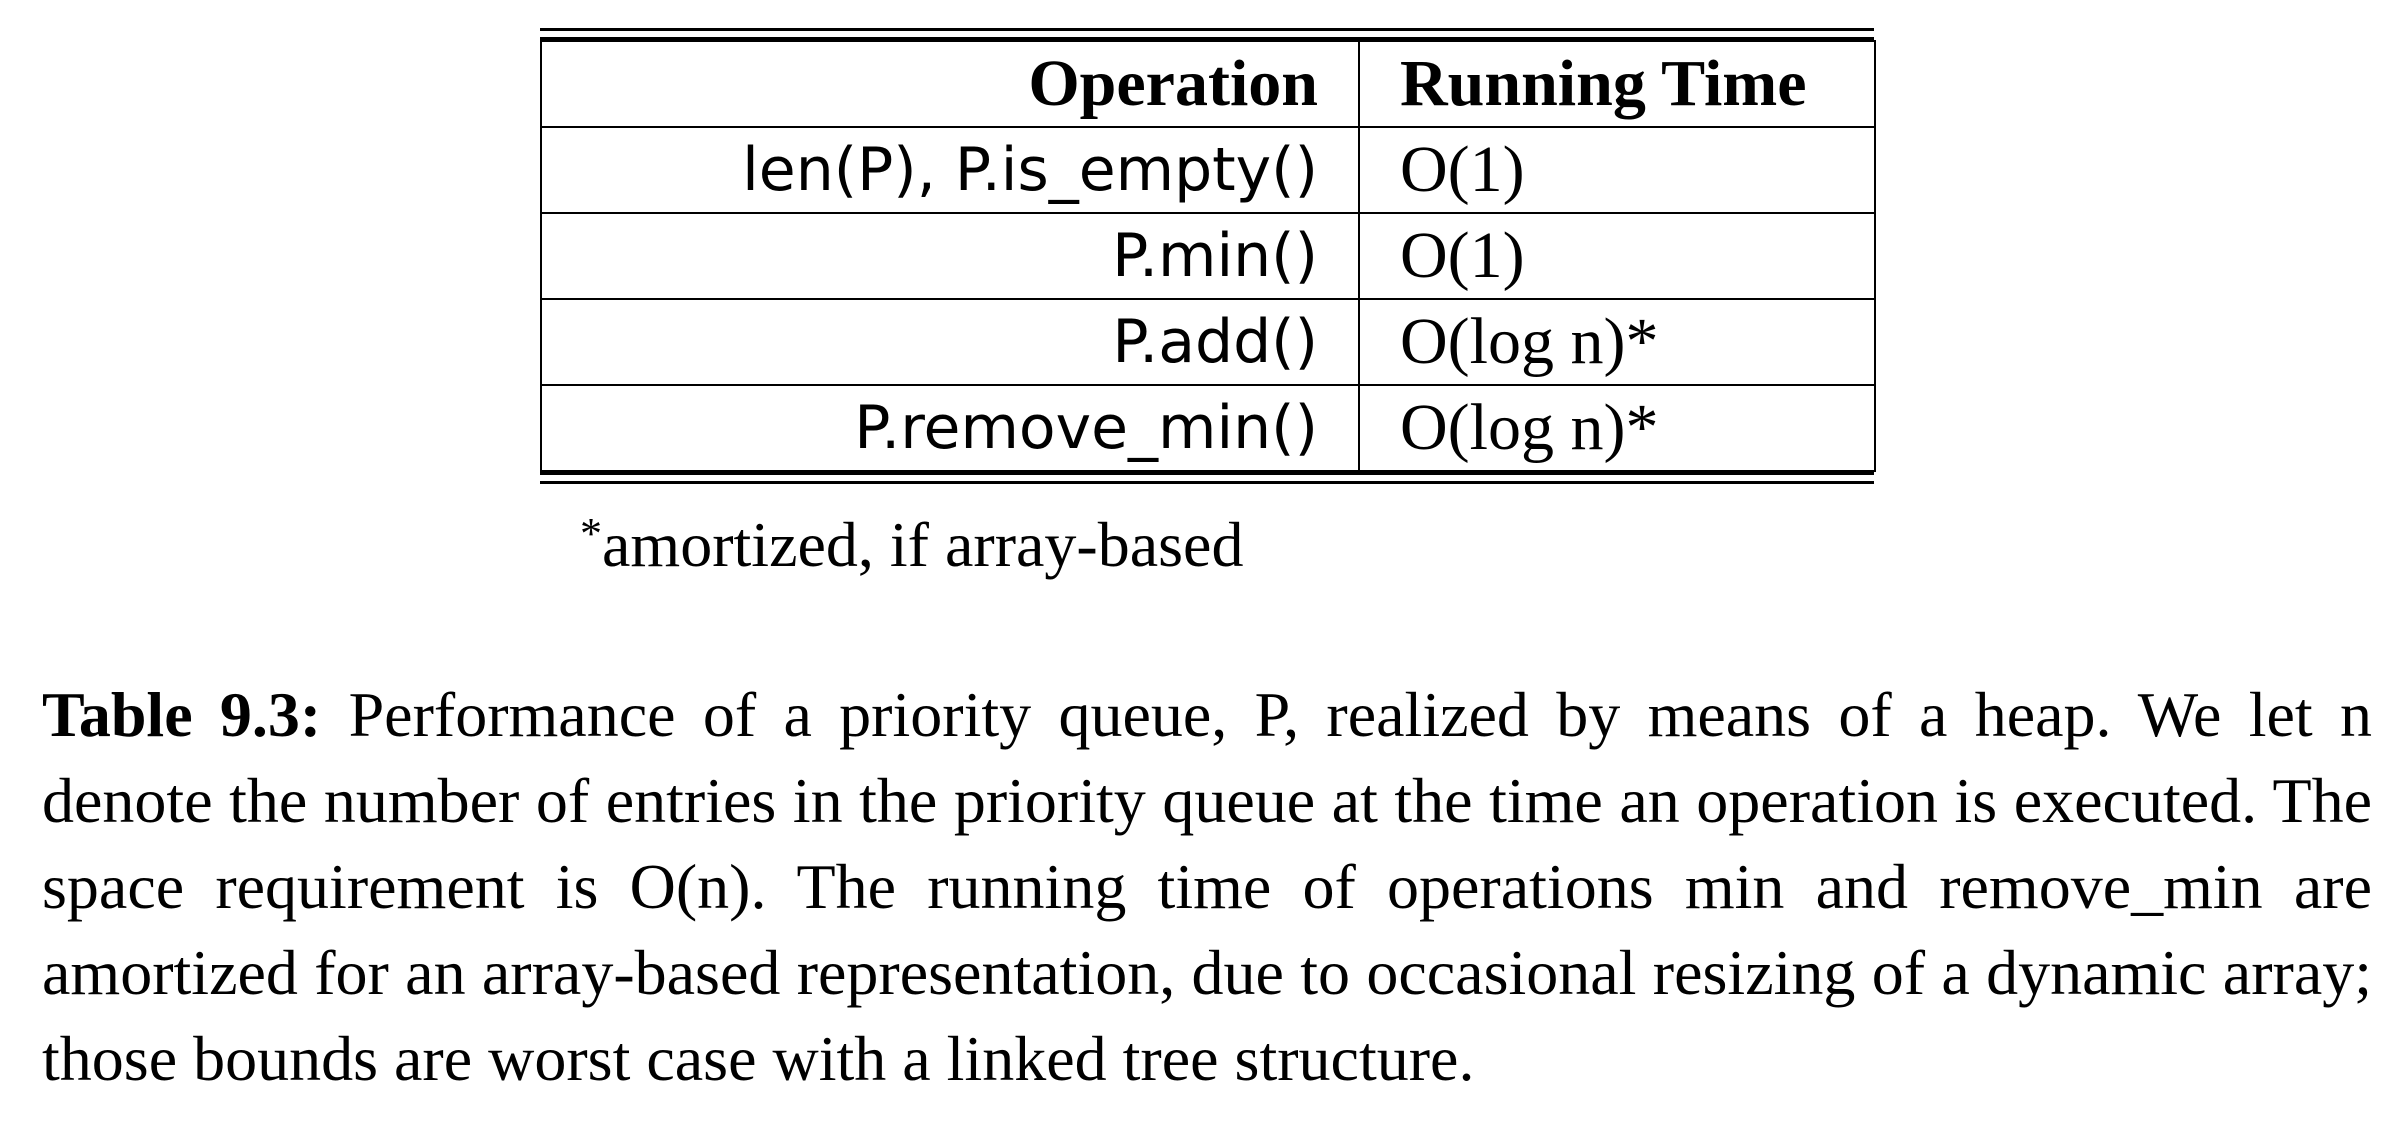 The height and width of the screenshot is (1130, 2406). What do you see at coordinates (950, 428) in the screenshot?
I see `row-operation: P.remove_min()` at bounding box center [950, 428].